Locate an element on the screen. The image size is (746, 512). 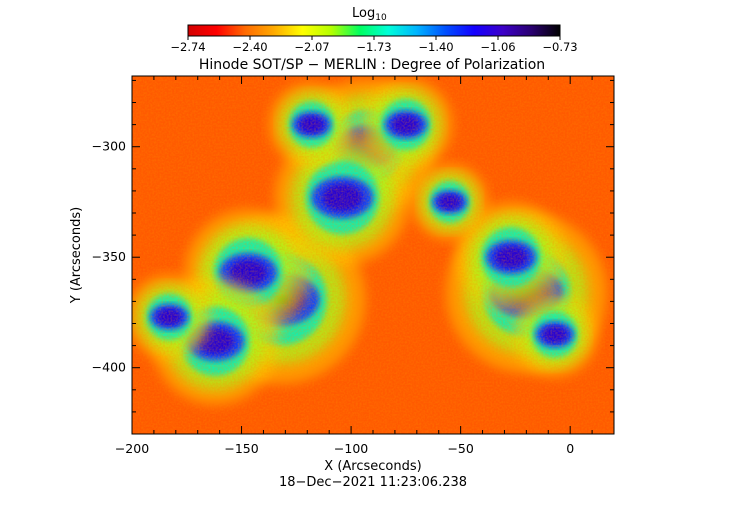
colorbar is located at coordinates (374, 30).